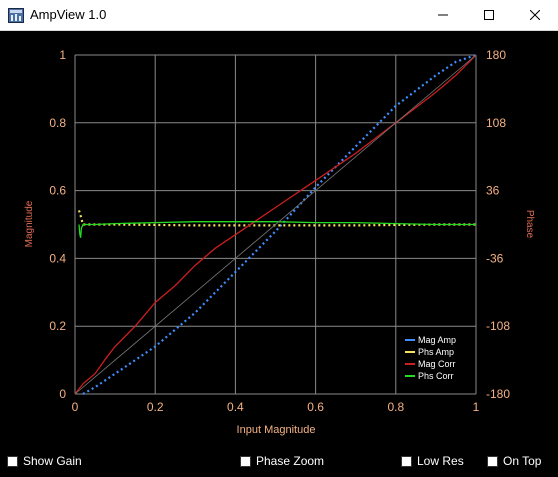 This screenshot has width=558, height=477. What do you see at coordinates (57, 258) in the screenshot?
I see `y-tick-label: 0.4` at bounding box center [57, 258].